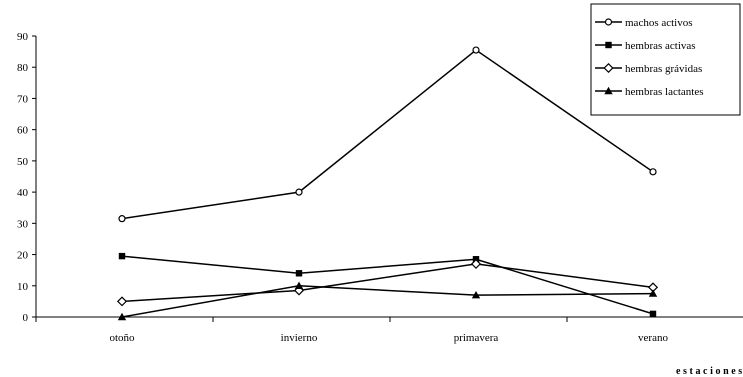 The width and height of the screenshot is (743, 377). Describe the element at coordinates (26, 318) in the screenshot. I see `y-tick-label: 0` at that location.